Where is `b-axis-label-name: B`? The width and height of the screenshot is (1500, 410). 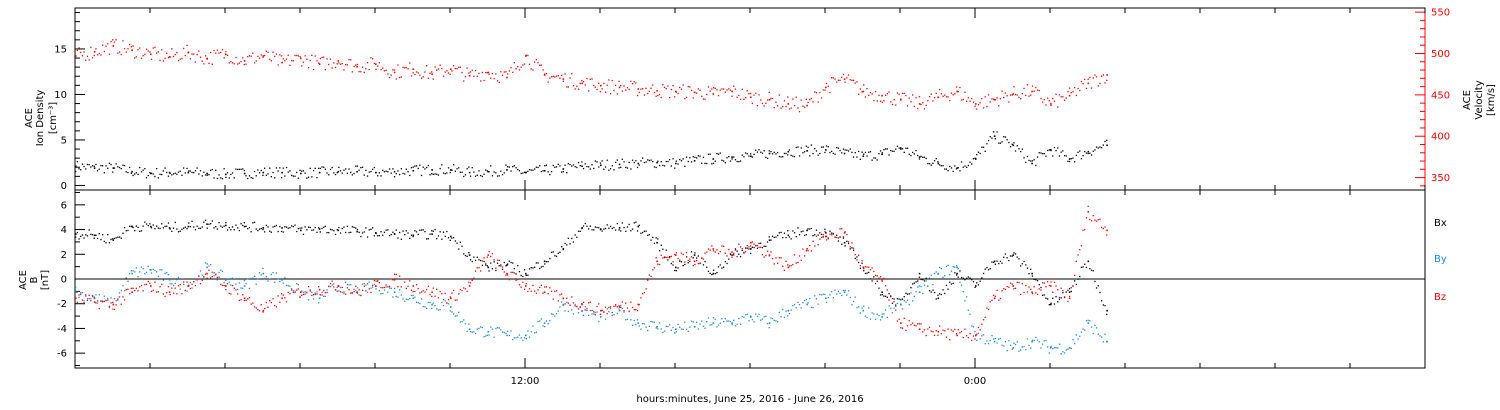
b-axis-label-name: B is located at coordinates (34, 279).